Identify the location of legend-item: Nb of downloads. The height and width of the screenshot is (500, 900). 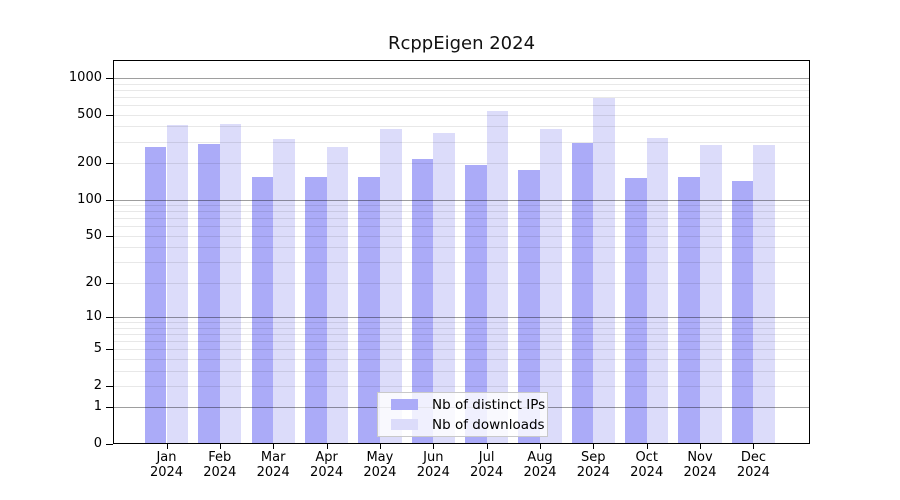
(465, 424).